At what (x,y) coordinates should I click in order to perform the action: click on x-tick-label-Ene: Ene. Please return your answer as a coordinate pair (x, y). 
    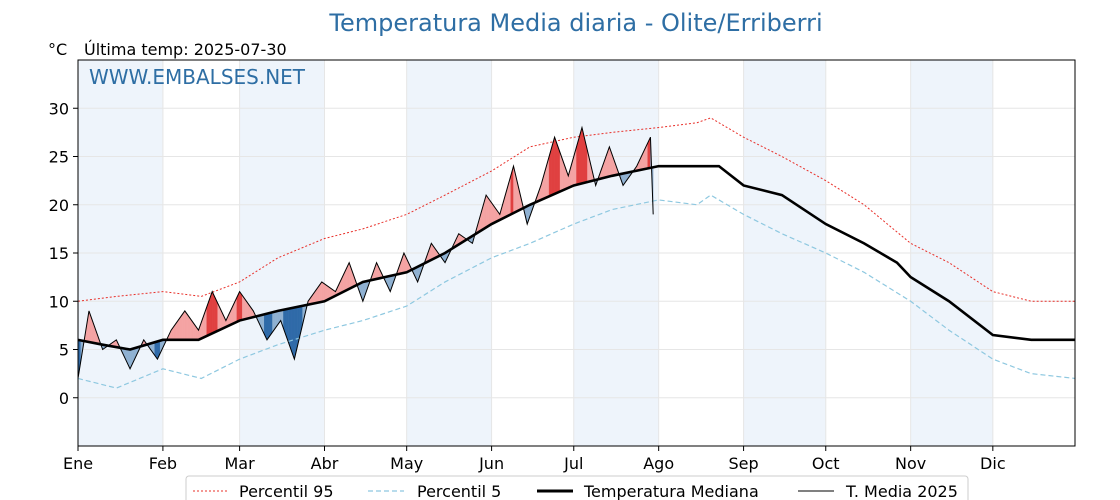
    Looking at the image, I should click on (78, 463).